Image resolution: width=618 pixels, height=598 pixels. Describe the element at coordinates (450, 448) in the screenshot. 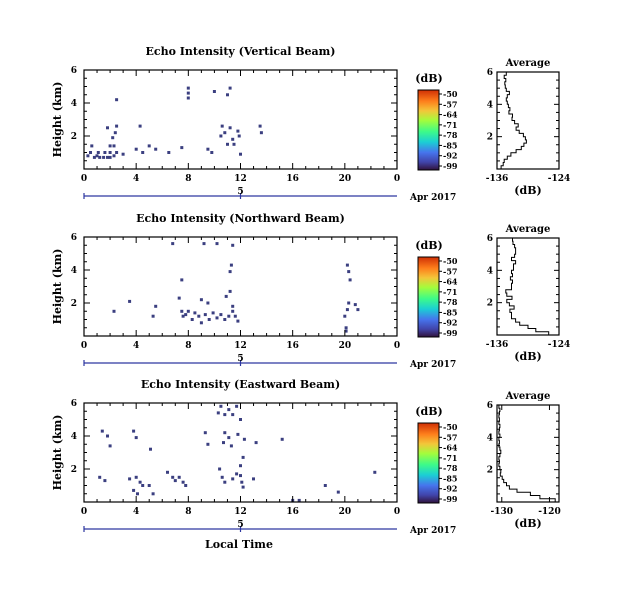

I see `colorbar-tick-label: -64` at that location.